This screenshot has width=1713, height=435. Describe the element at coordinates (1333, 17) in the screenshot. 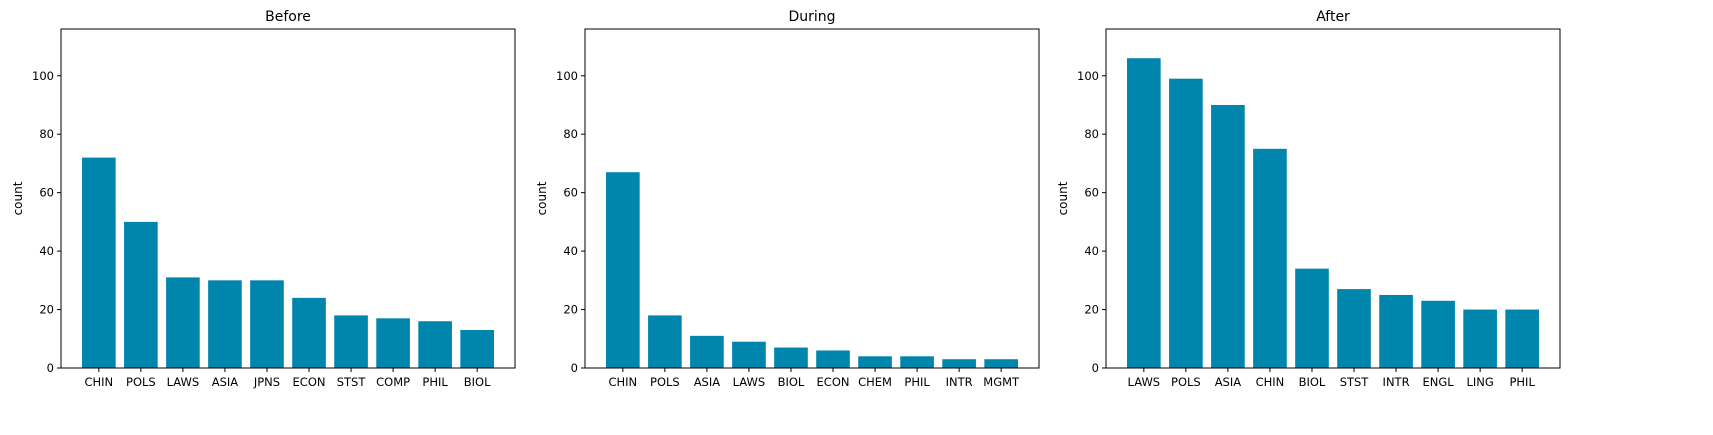

I see `chart-title: After` at that location.